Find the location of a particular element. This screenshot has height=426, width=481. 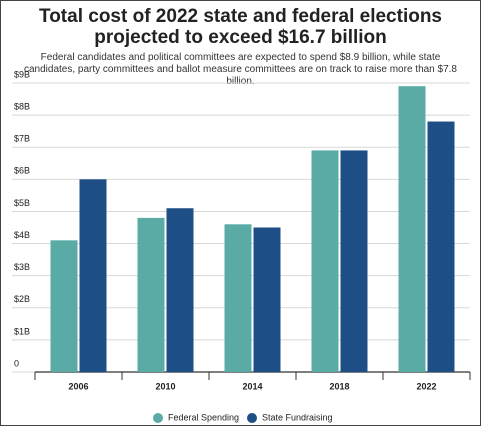

x-tick-label: 2022 is located at coordinates (426, 386).